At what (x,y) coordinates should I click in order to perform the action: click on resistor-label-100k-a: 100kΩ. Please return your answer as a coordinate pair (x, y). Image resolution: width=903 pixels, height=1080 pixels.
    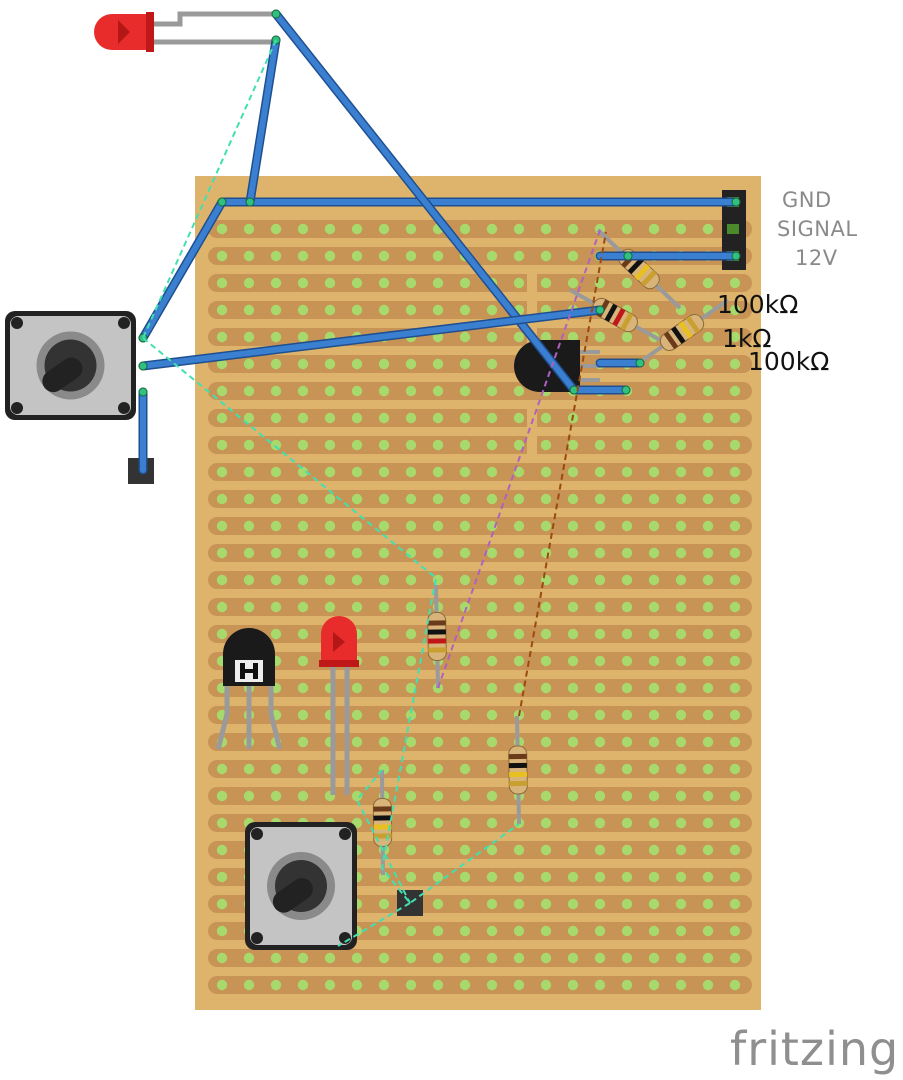
    Looking at the image, I should click on (758, 304).